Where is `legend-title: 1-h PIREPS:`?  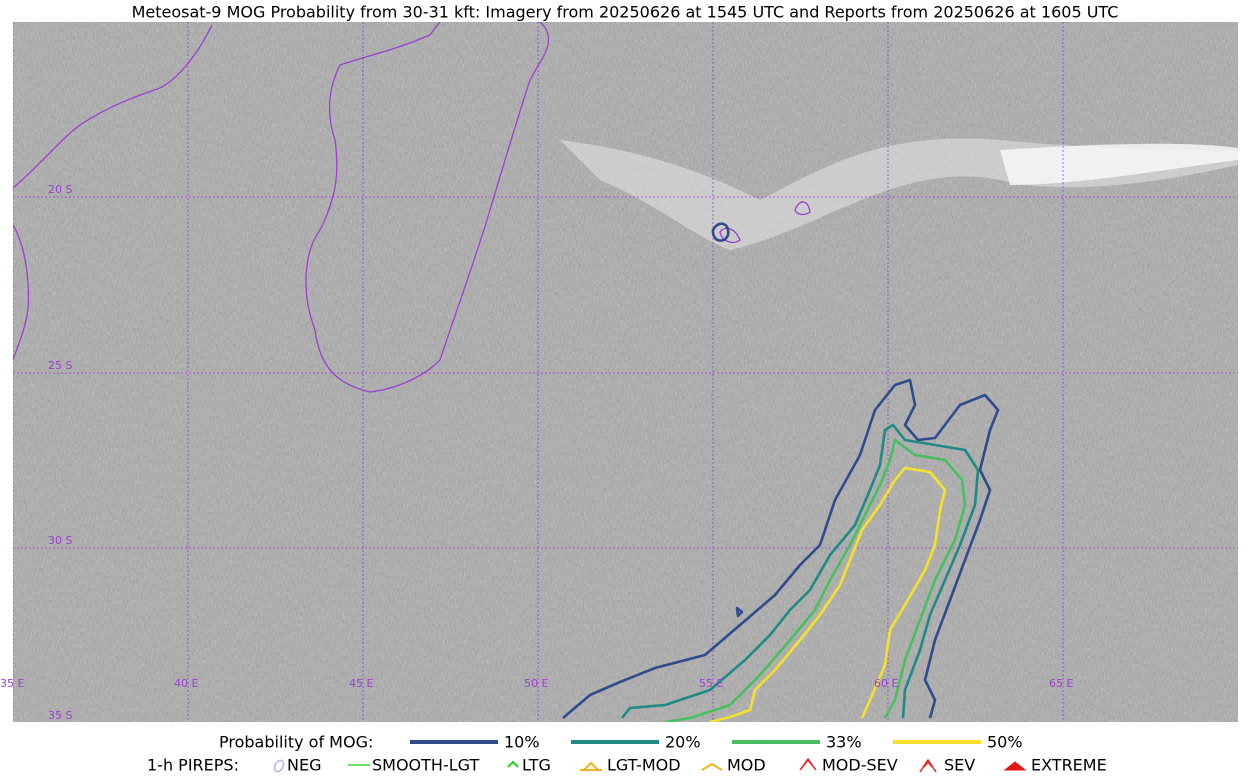
legend-title: 1-h PIREPS: is located at coordinates (193, 765).